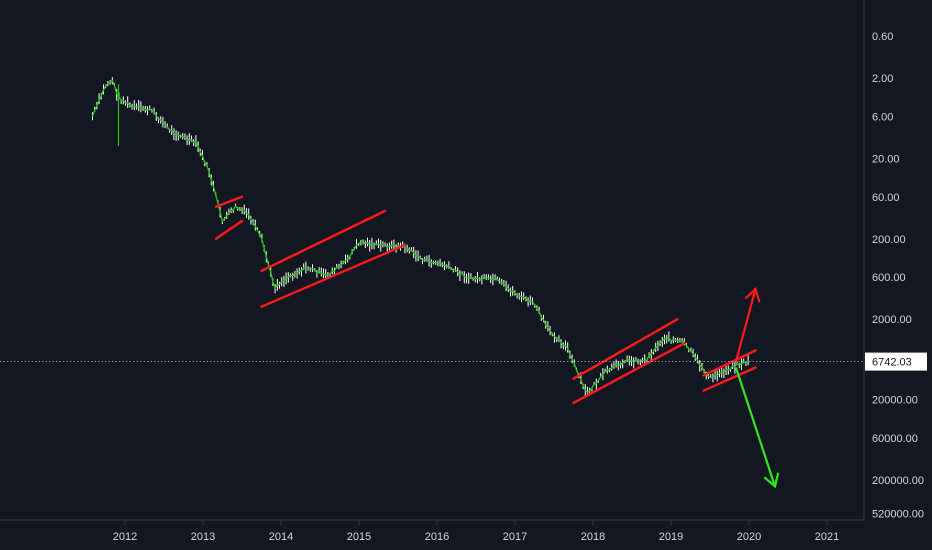 This screenshot has height=550, width=932. Describe the element at coordinates (882, 117) in the screenshot. I see `price-tick-label: 6.00` at that location.